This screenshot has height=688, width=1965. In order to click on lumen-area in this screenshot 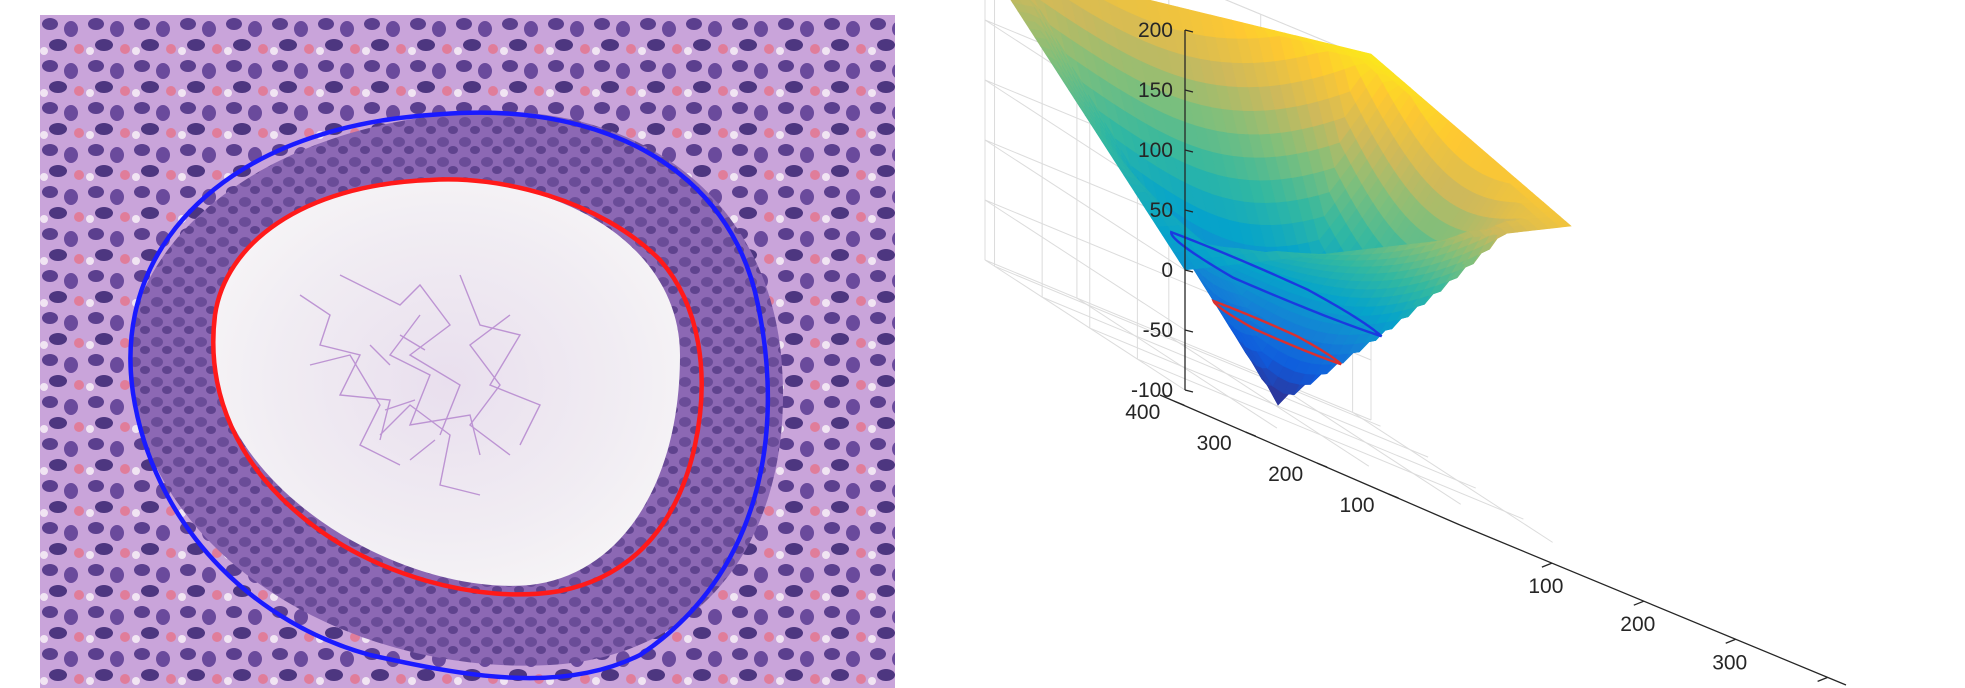, I will do `click(446, 382)`.